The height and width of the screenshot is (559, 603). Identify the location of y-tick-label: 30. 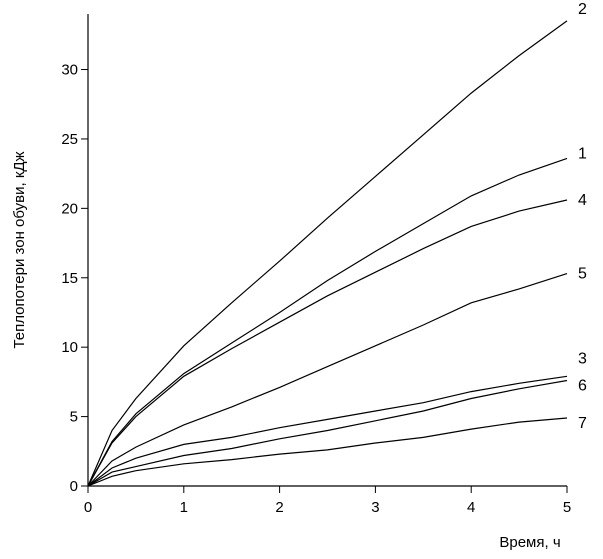
(69, 70).